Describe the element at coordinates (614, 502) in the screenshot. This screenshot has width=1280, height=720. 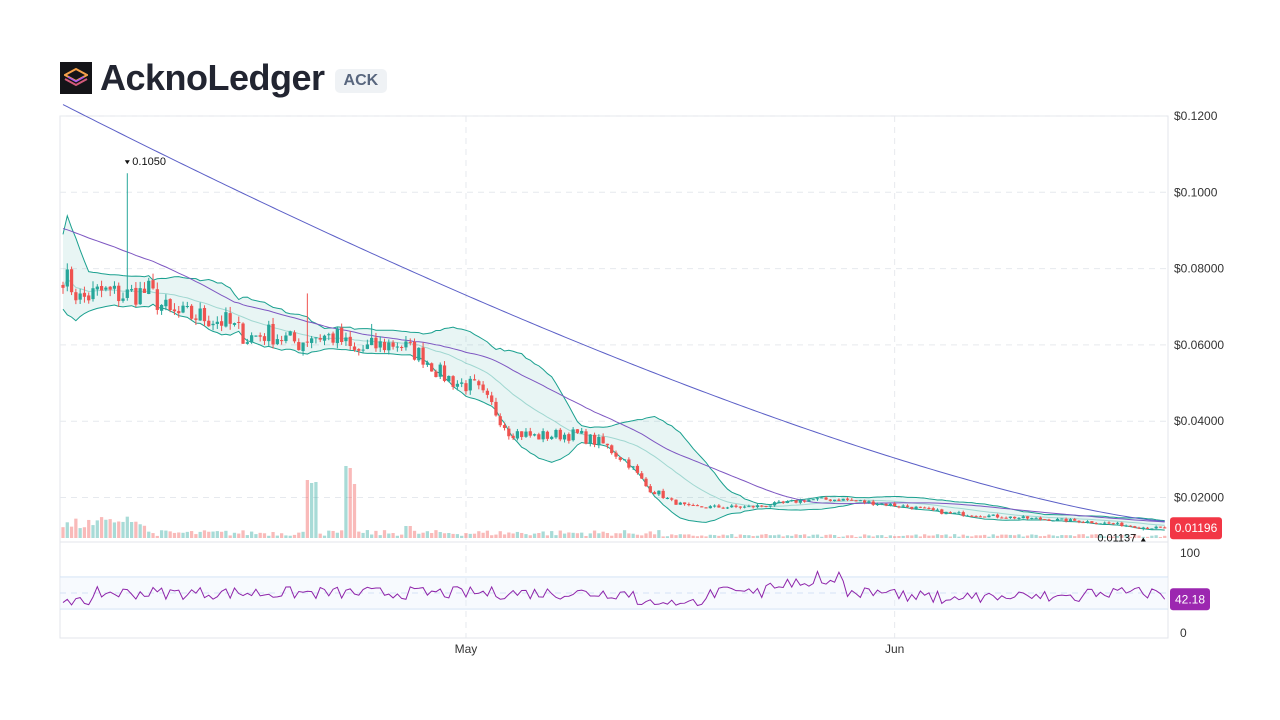
I see `volume-bars` at that location.